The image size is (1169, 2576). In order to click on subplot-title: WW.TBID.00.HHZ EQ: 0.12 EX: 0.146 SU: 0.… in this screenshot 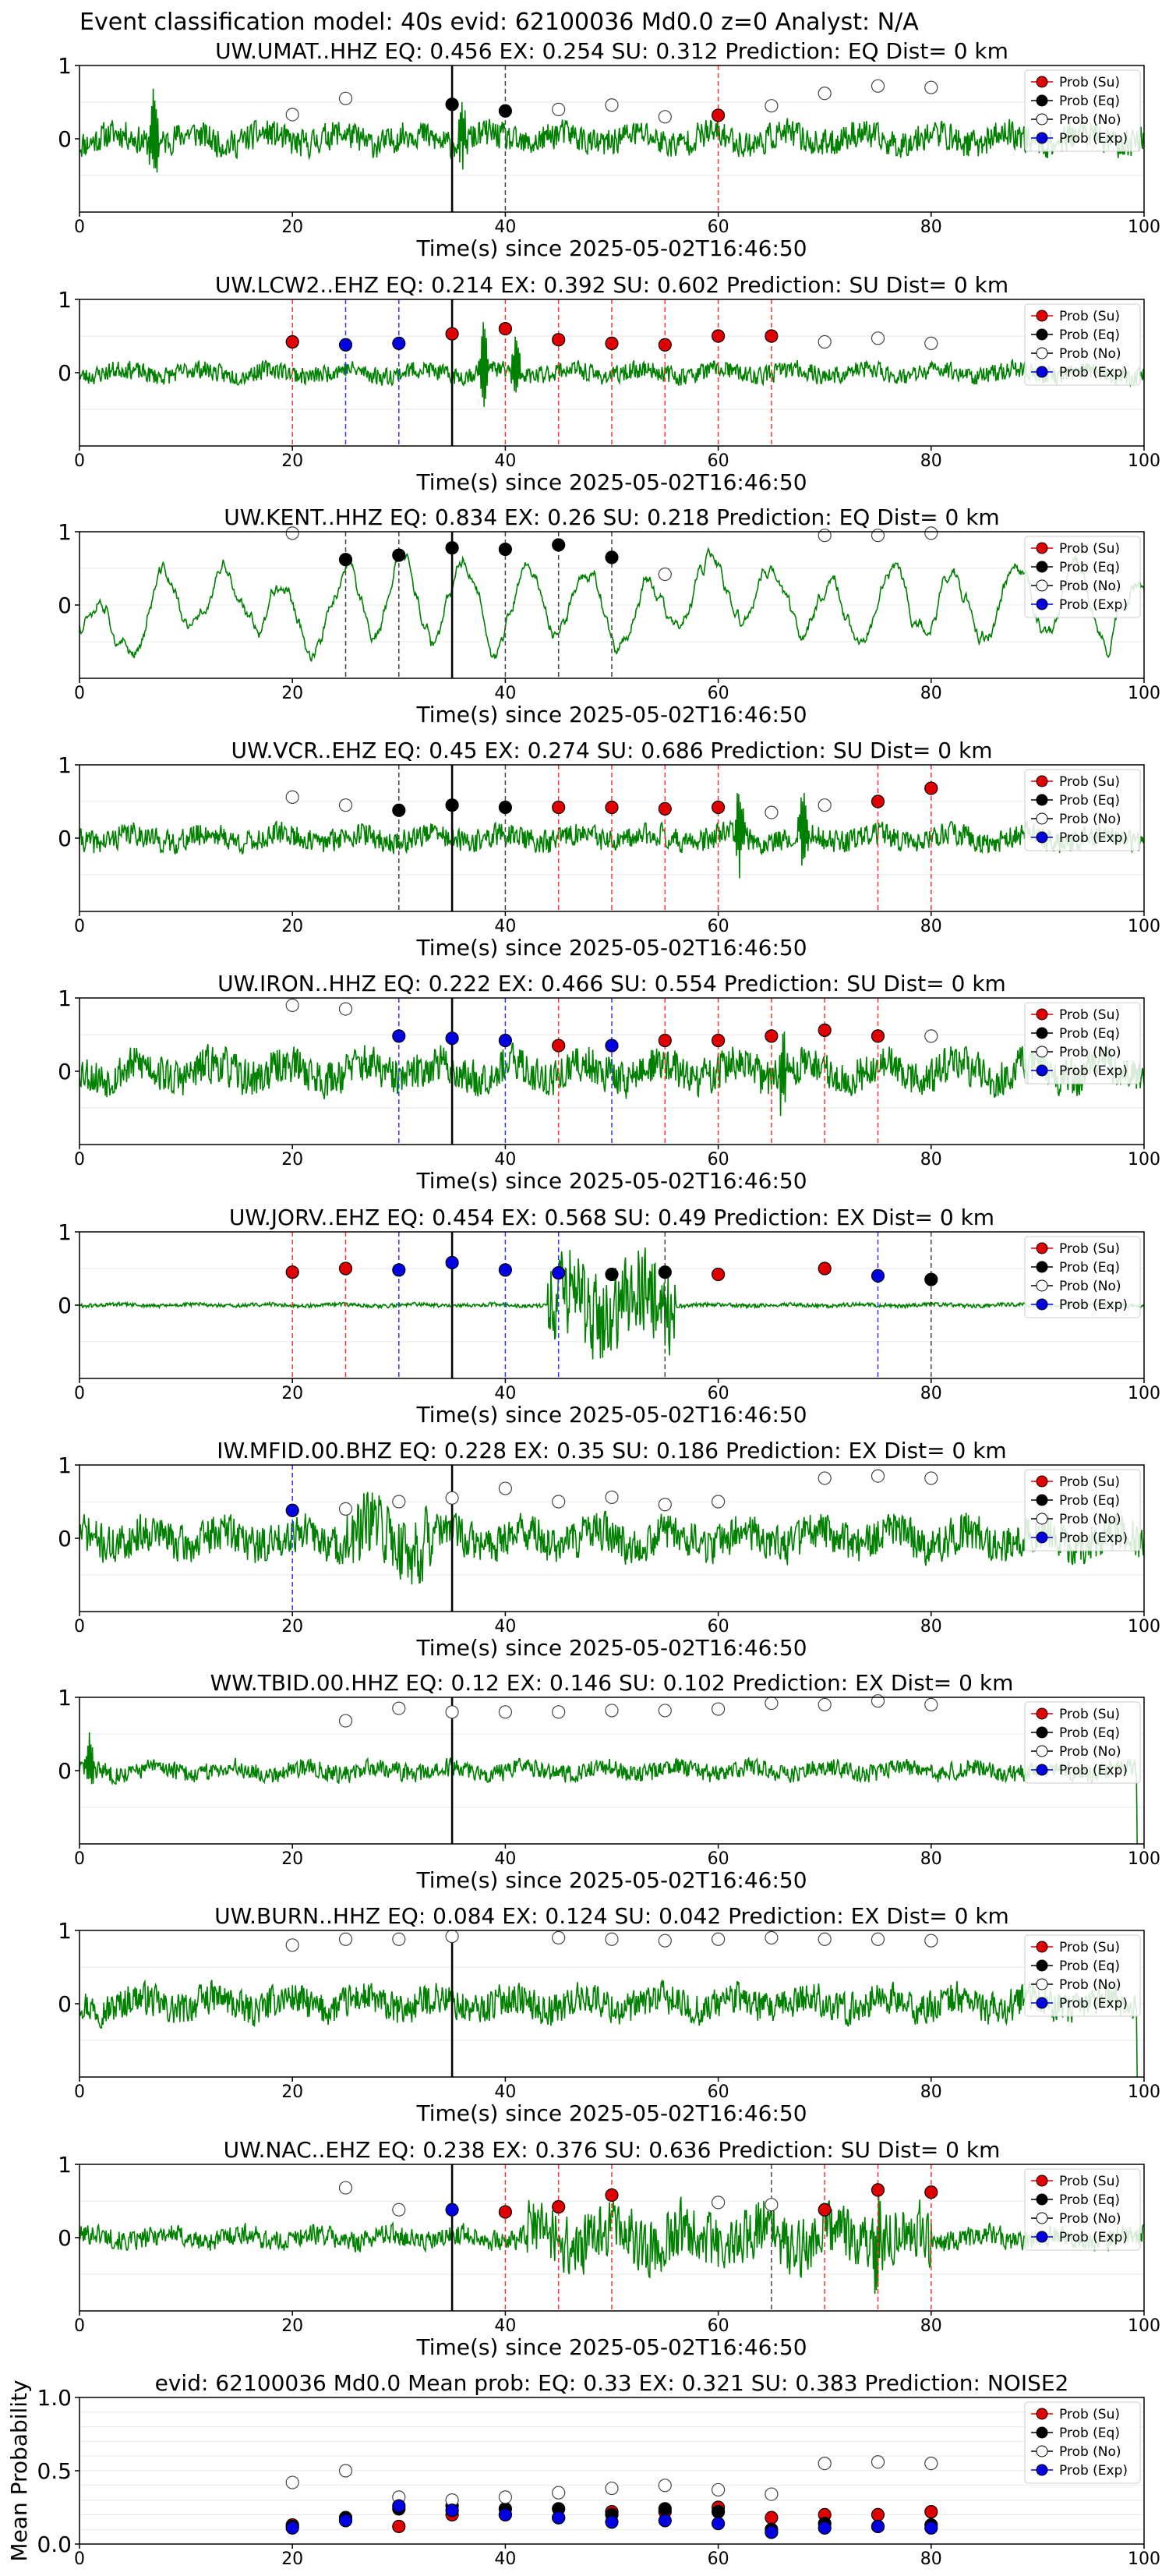, I will do `click(612, 1683)`.